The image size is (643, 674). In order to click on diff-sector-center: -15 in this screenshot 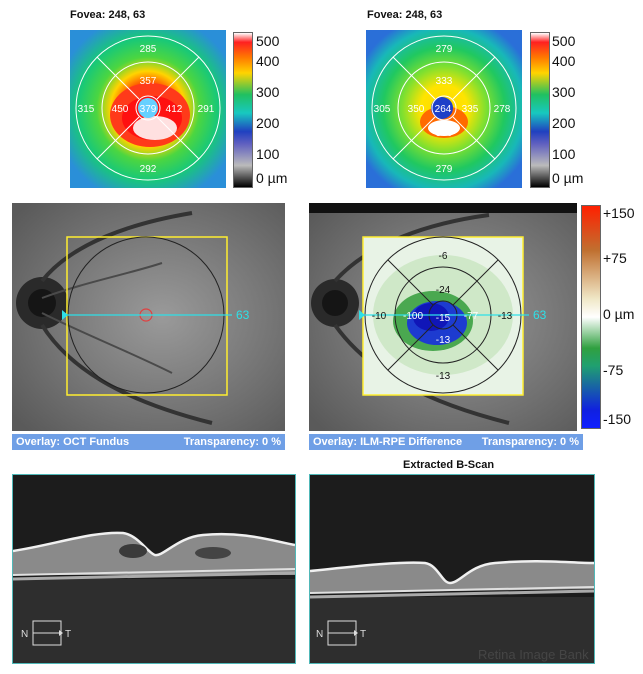, I will do `click(443, 318)`.